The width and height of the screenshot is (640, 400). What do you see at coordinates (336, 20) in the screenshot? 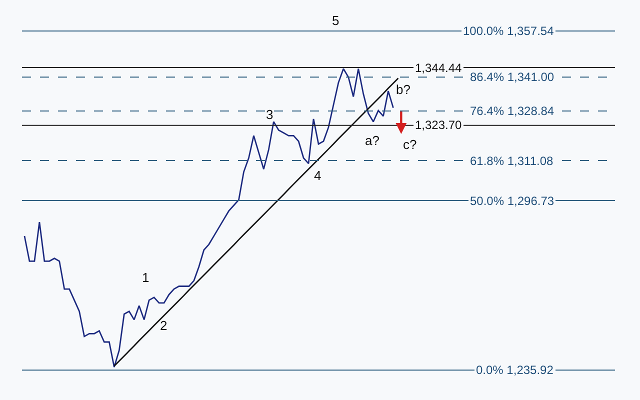
I see `annotation: 5` at bounding box center [336, 20].